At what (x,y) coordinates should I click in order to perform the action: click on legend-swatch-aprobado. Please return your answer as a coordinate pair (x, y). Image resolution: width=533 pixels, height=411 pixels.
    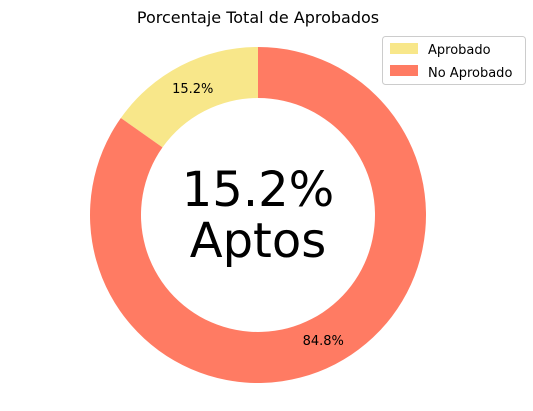
    Looking at the image, I should click on (404, 48).